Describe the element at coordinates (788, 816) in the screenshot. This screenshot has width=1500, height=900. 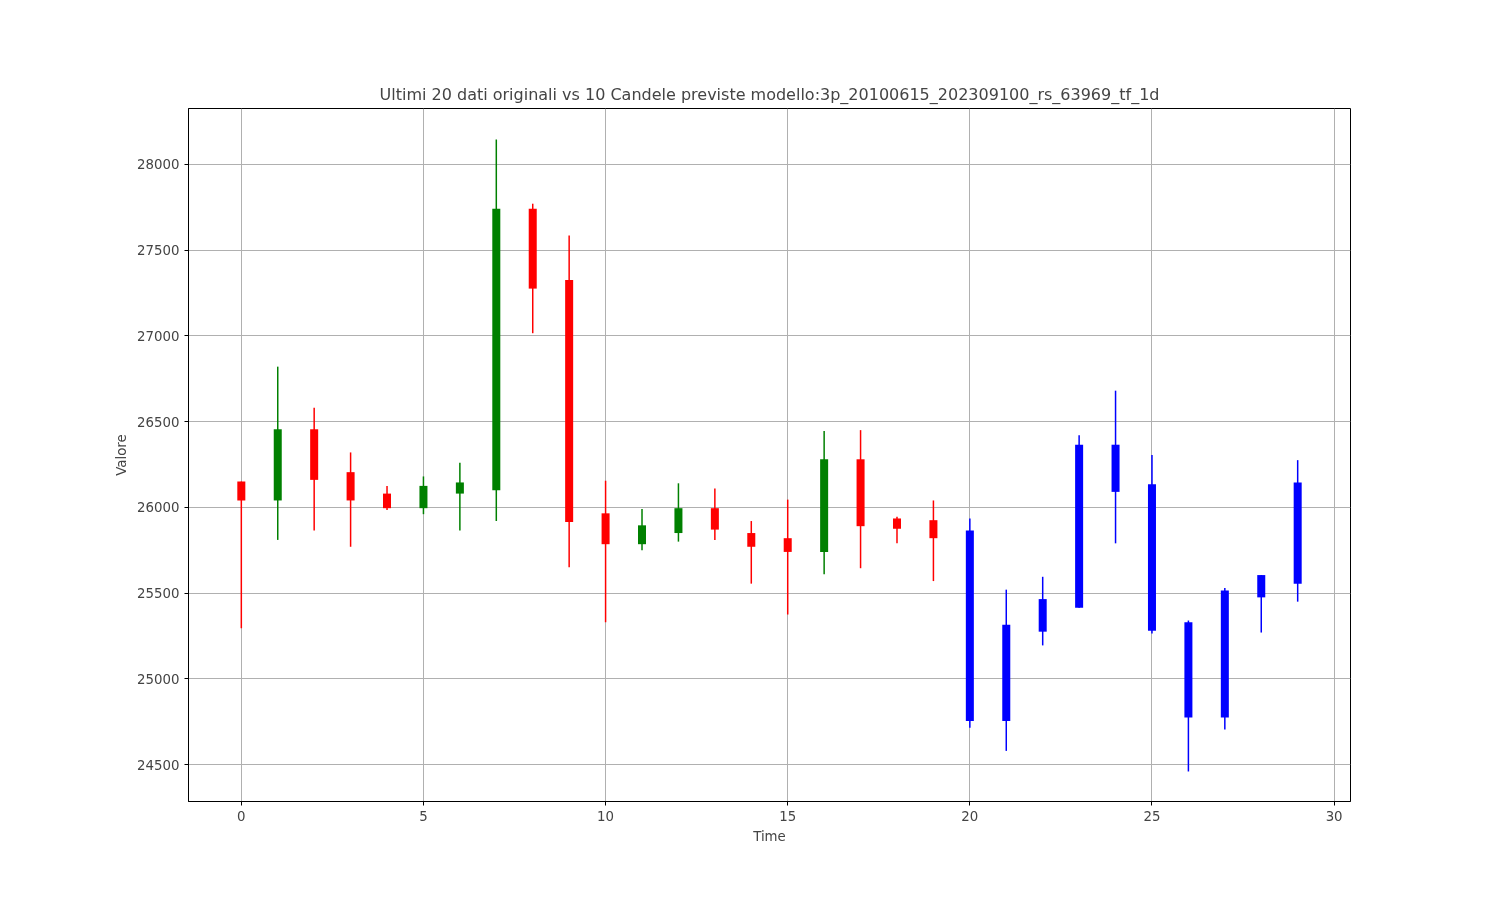
I see `x-tick-label: 15` at that location.